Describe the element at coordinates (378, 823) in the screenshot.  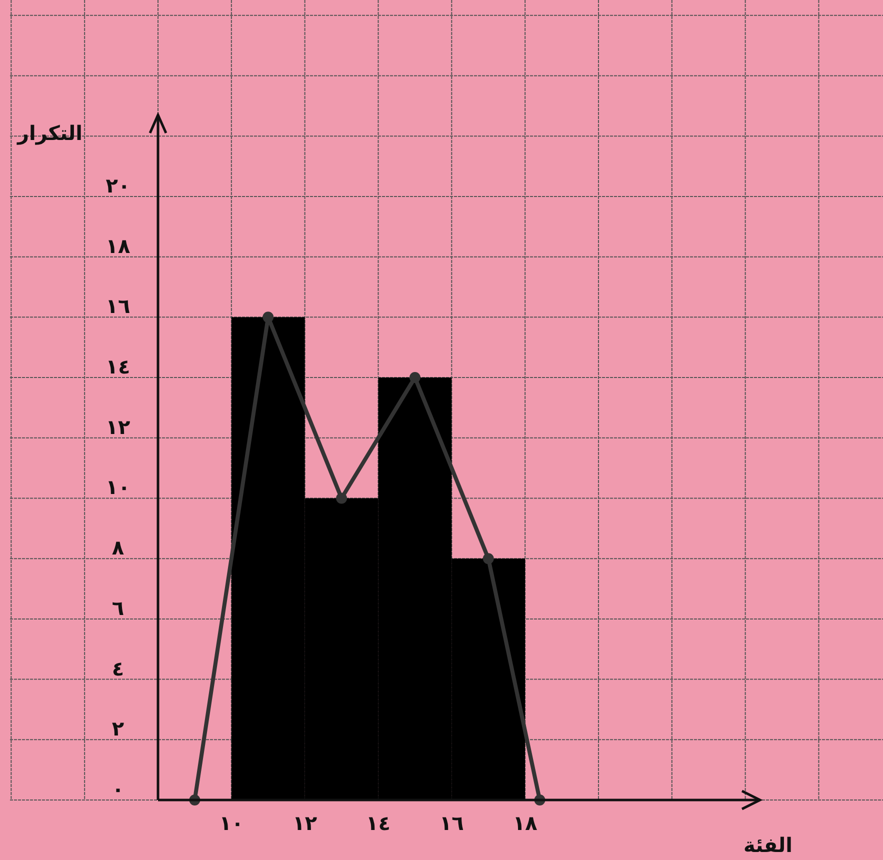
I see `x-tick-label: ١٤` at that location.